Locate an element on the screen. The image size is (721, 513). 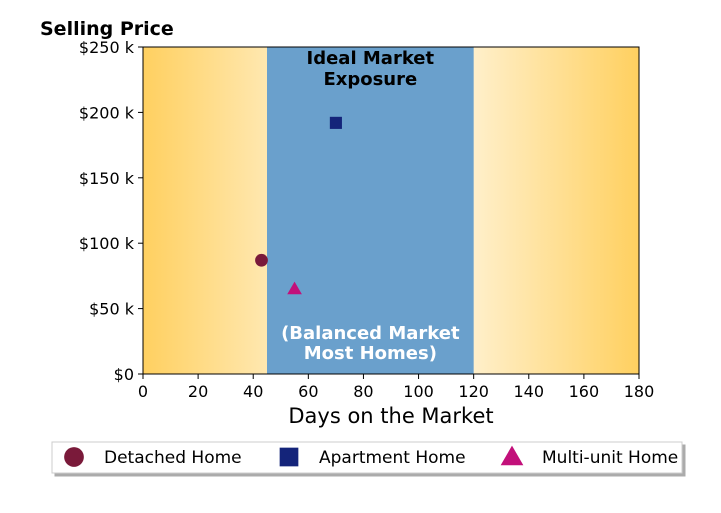
x-tick-label: 60 is located at coordinates (308, 391).